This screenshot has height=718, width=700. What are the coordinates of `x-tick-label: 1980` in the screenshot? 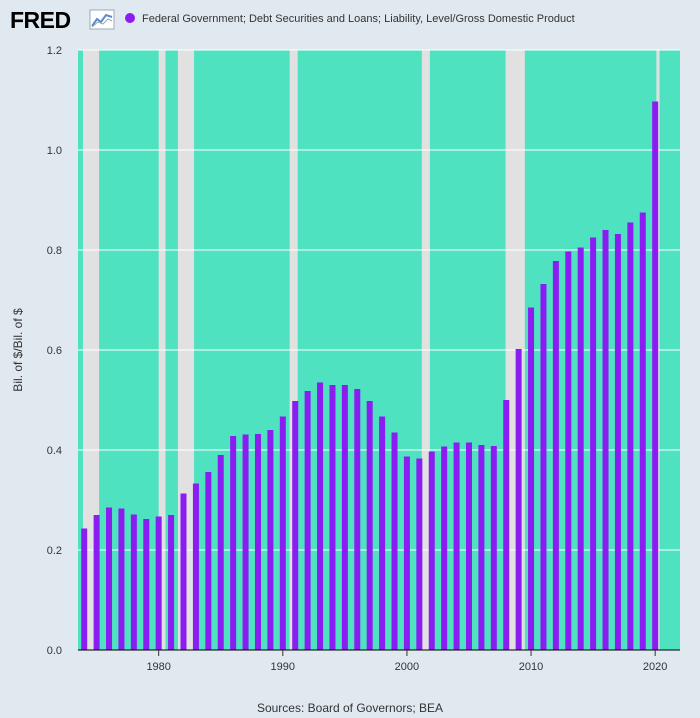 It's located at (158, 667).